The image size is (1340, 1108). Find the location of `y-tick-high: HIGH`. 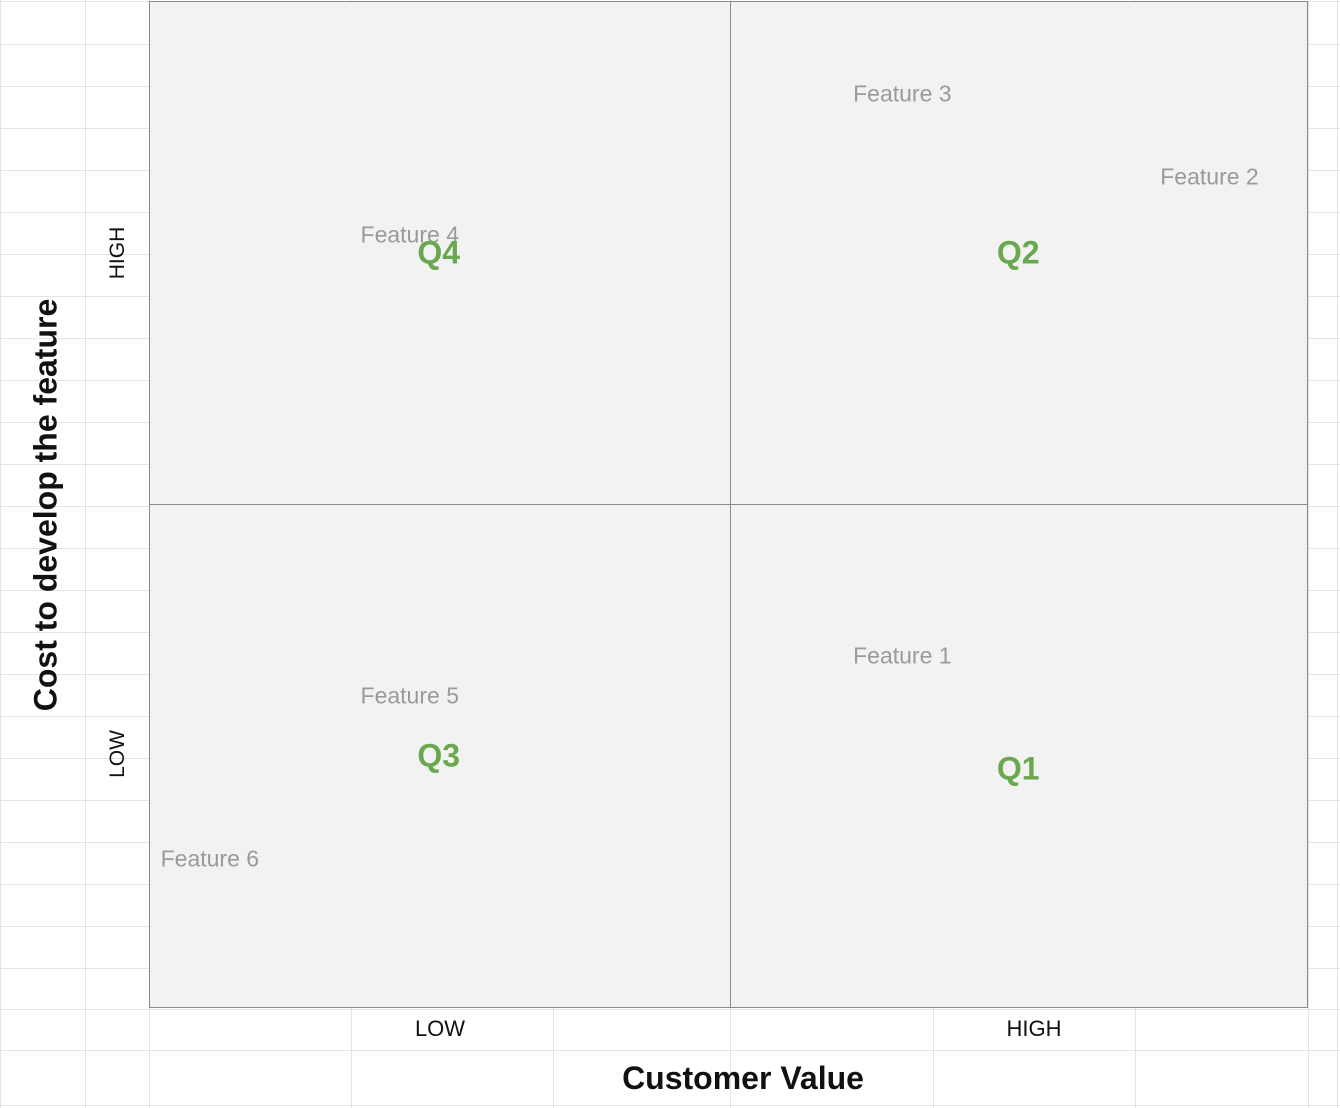

y-tick-high: HIGH is located at coordinates (117, 253).